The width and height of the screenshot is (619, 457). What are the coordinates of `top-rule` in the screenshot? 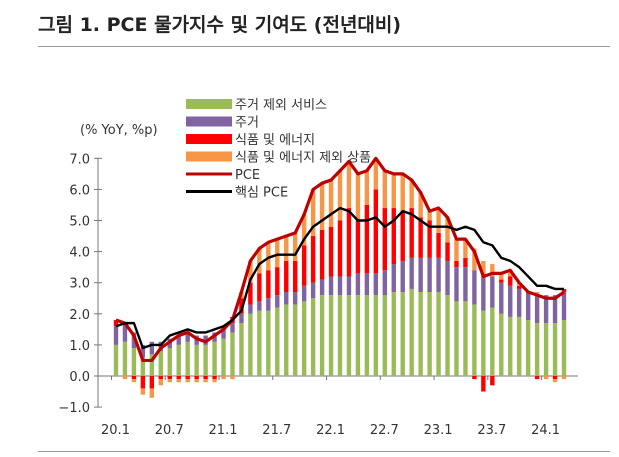 It's located at (324, 46).